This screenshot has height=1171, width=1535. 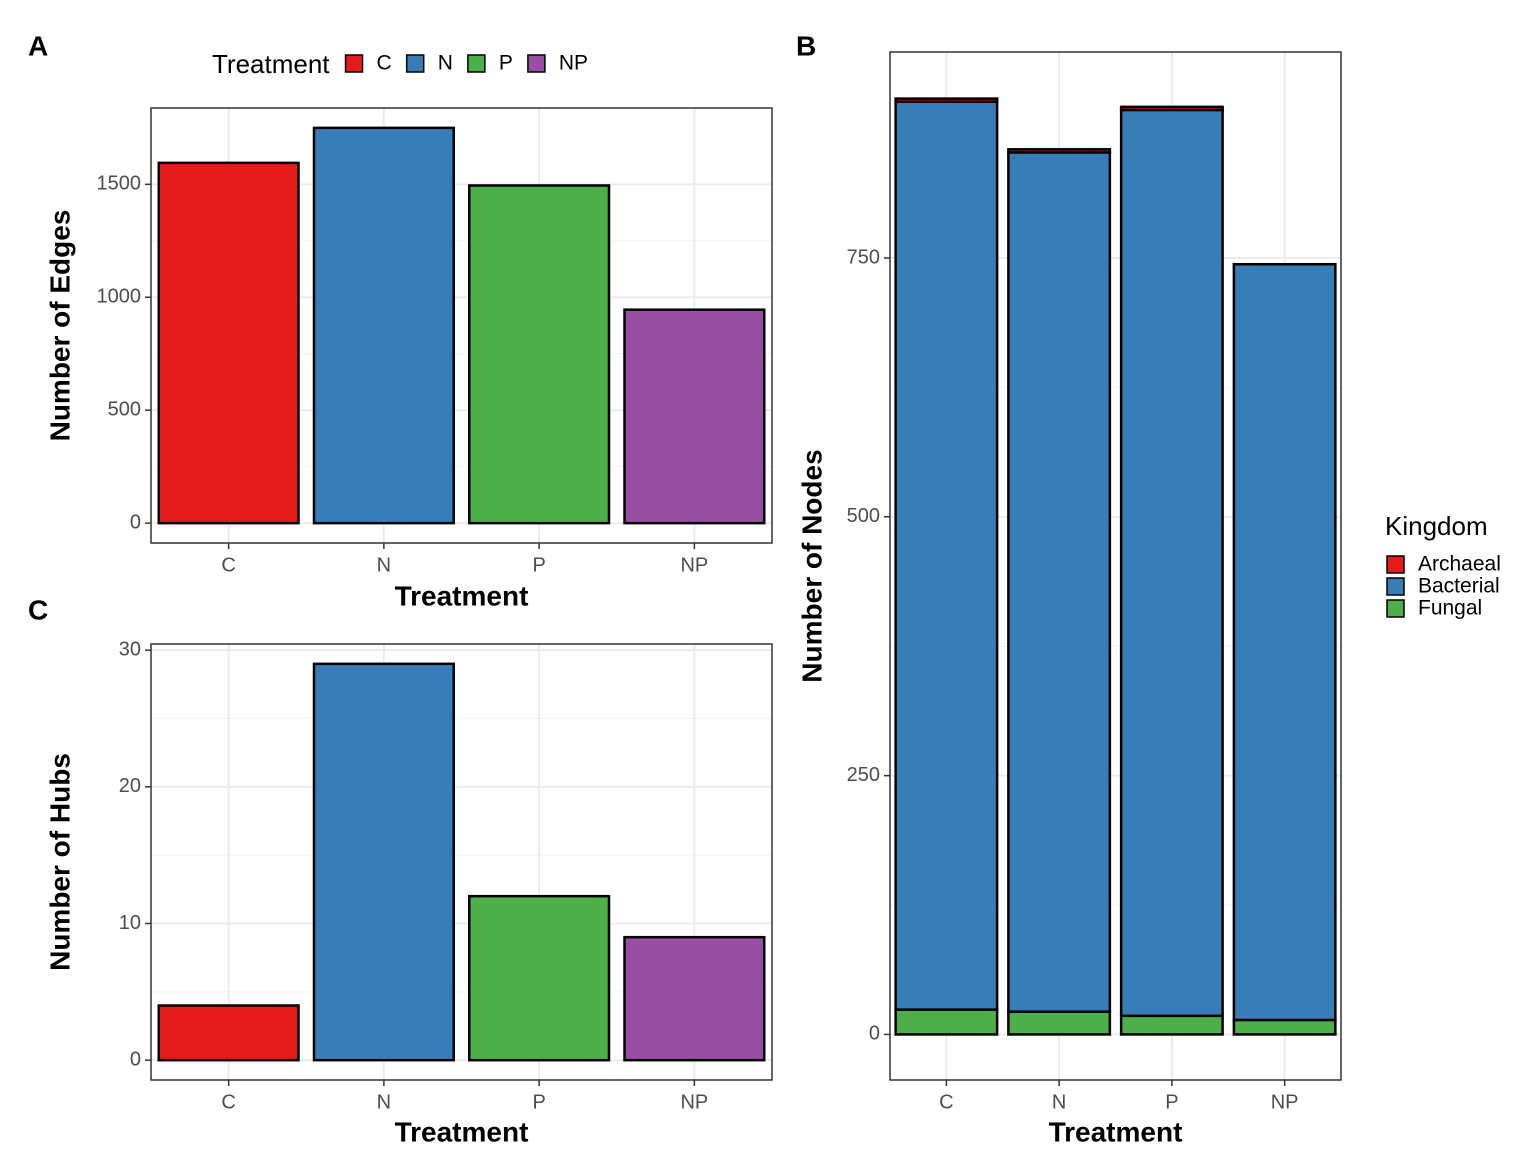 I want to click on y-tick-label: 1500, so click(x=119, y=184).